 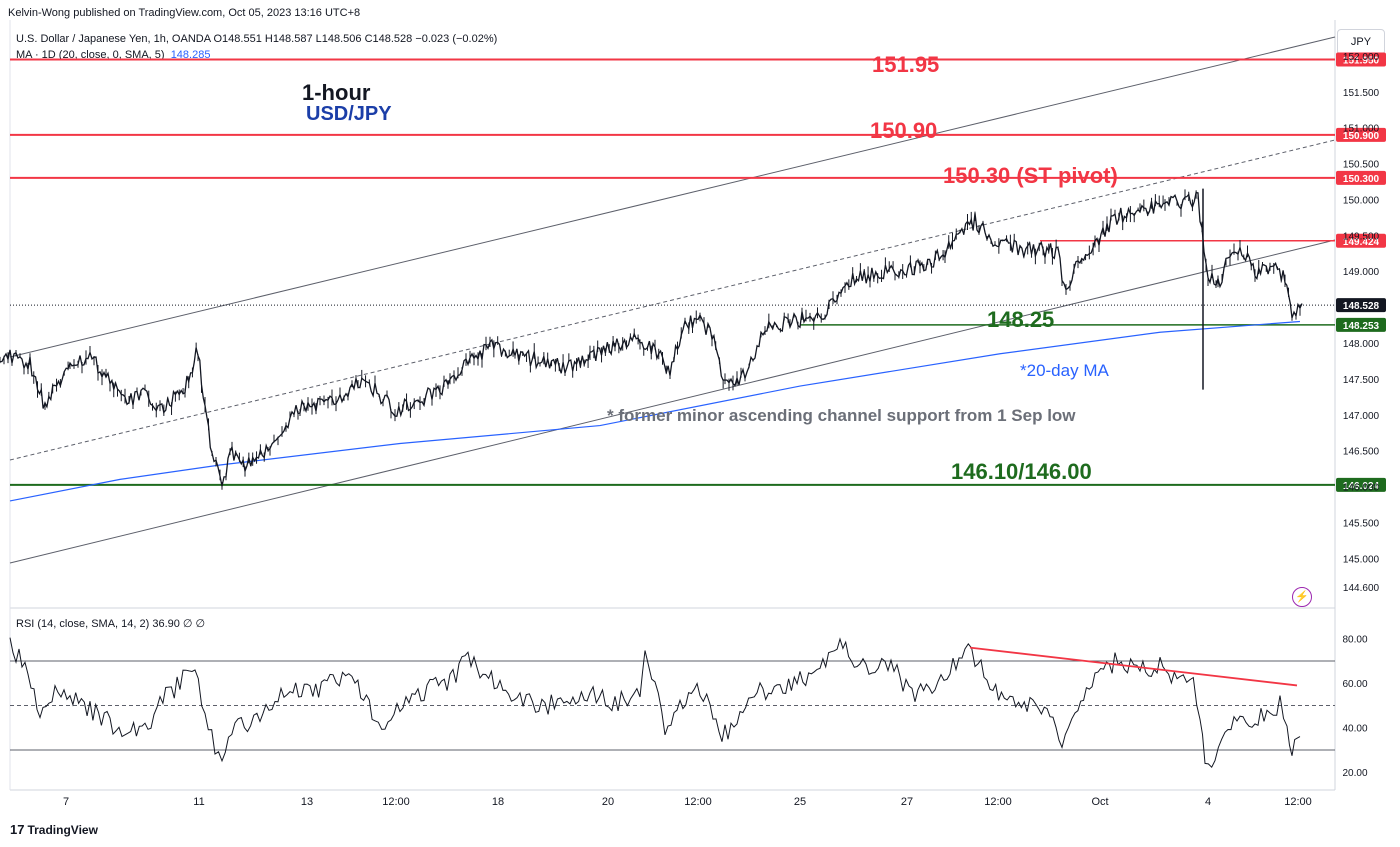 I want to click on time-tick-3: 12:00, so click(x=396, y=802).